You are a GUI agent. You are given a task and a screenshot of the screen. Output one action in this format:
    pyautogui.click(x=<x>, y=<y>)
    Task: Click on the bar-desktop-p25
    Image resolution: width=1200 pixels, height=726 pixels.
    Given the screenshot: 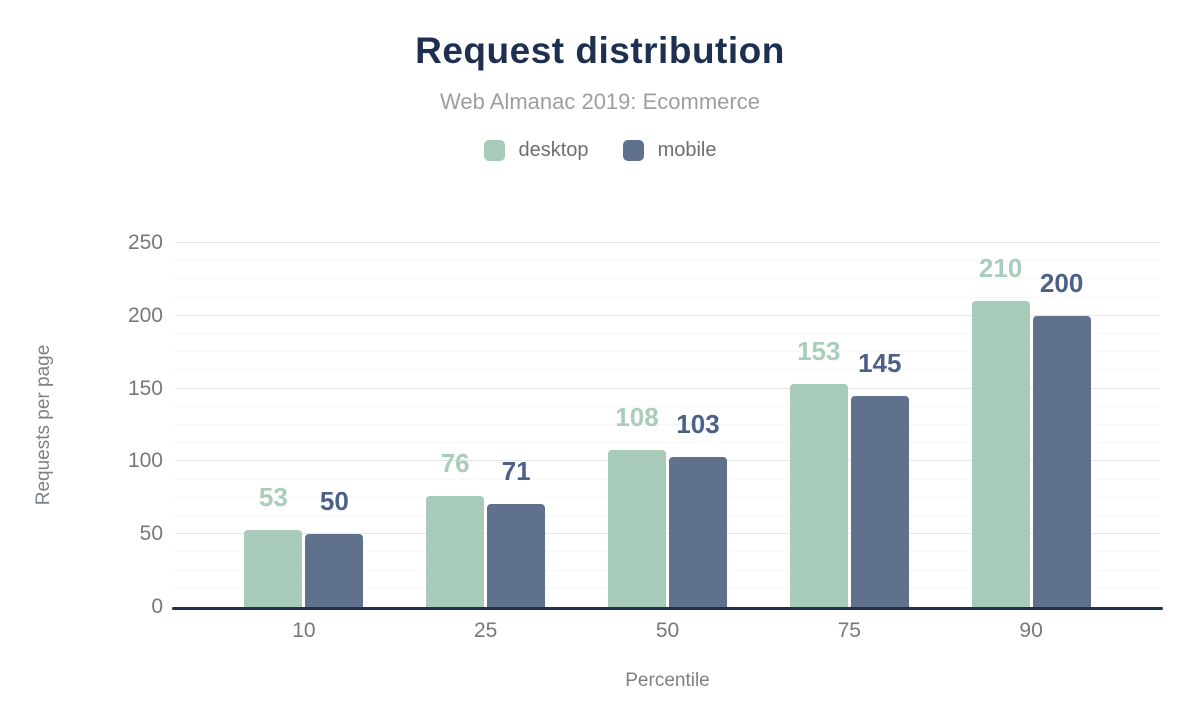 What is the action you would take?
    pyautogui.click(x=455, y=551)
    